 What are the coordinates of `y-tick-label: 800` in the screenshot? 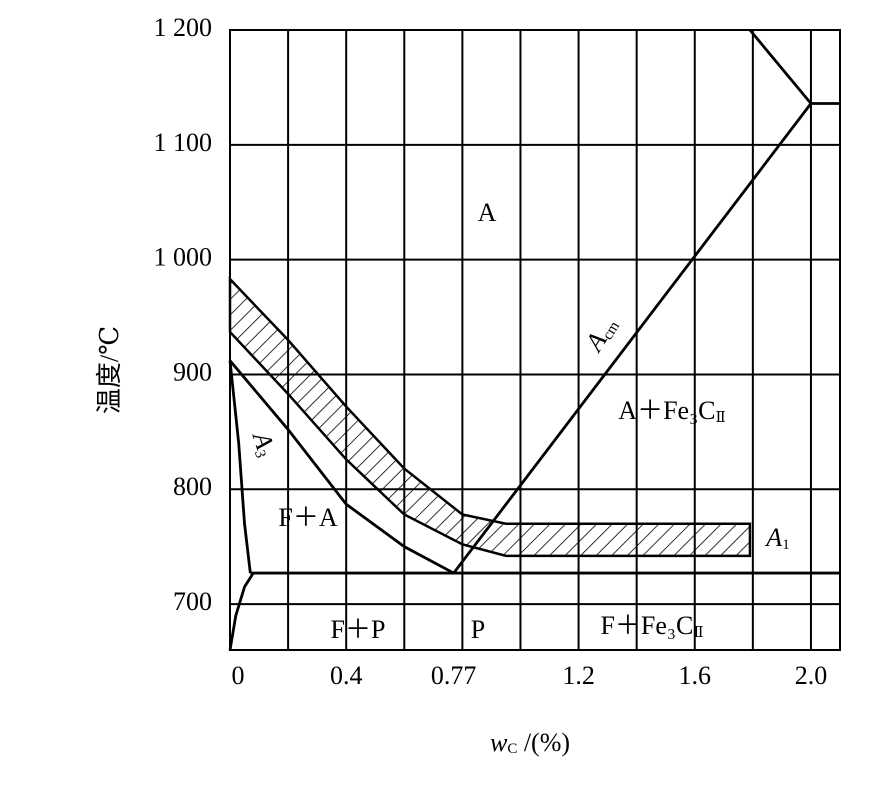 It's located at (192, 486).